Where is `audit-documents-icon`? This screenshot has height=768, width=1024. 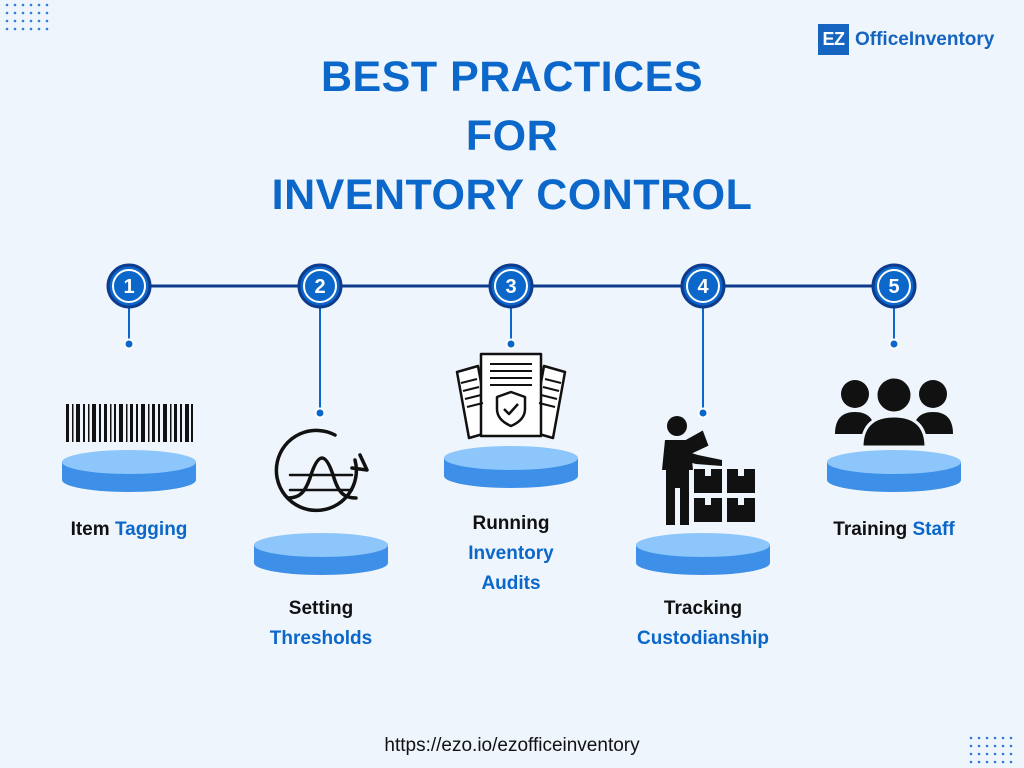 audit-documents-icon is located at coordinates (511, 396).